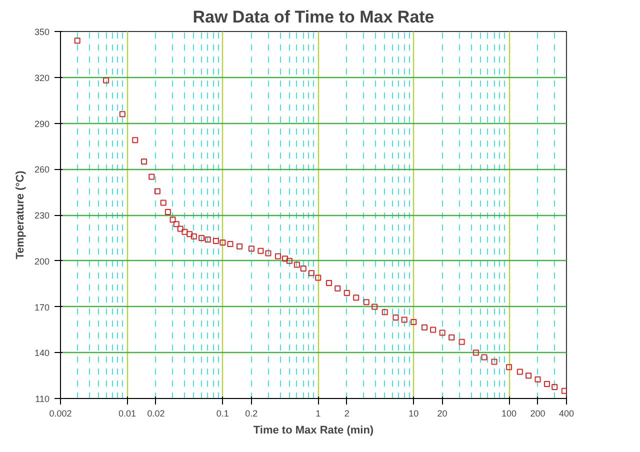  I want to click on y-tick-label: 260, so click(42, 169).